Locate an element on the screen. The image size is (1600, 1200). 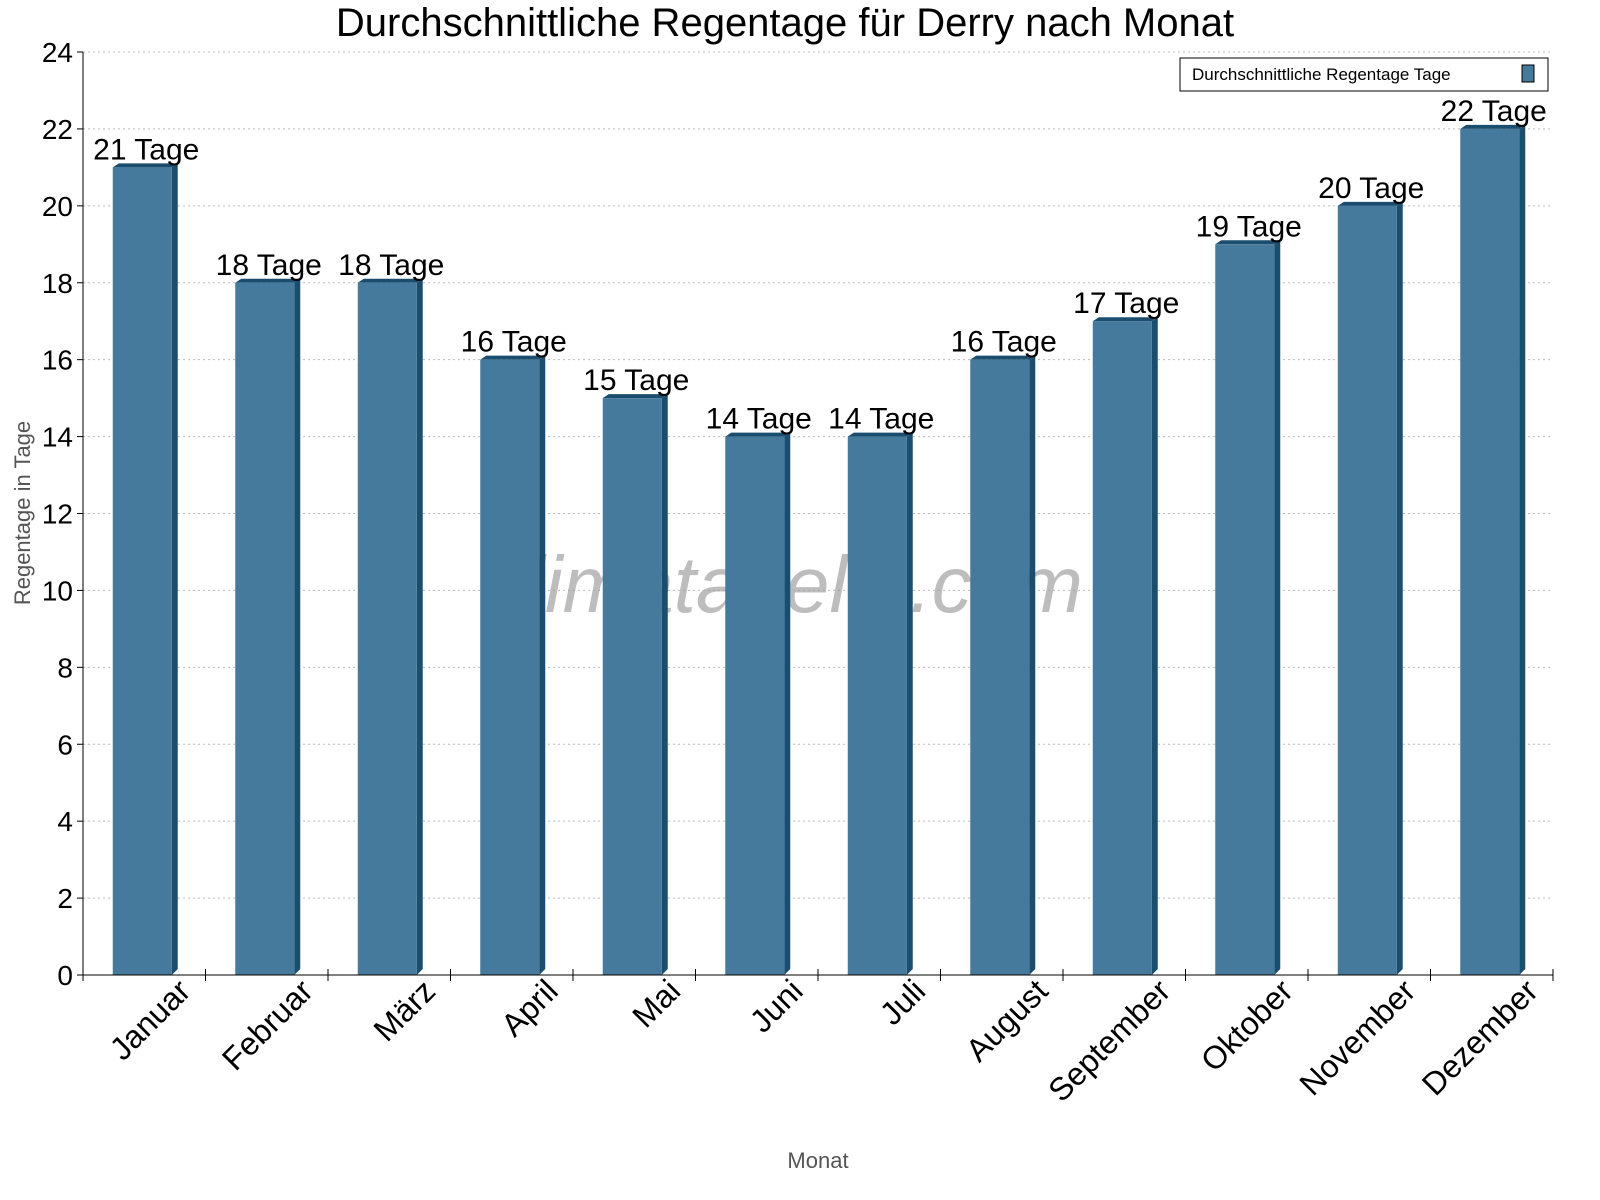
y-tick-label: 24 is located at coordinates (57, 52).